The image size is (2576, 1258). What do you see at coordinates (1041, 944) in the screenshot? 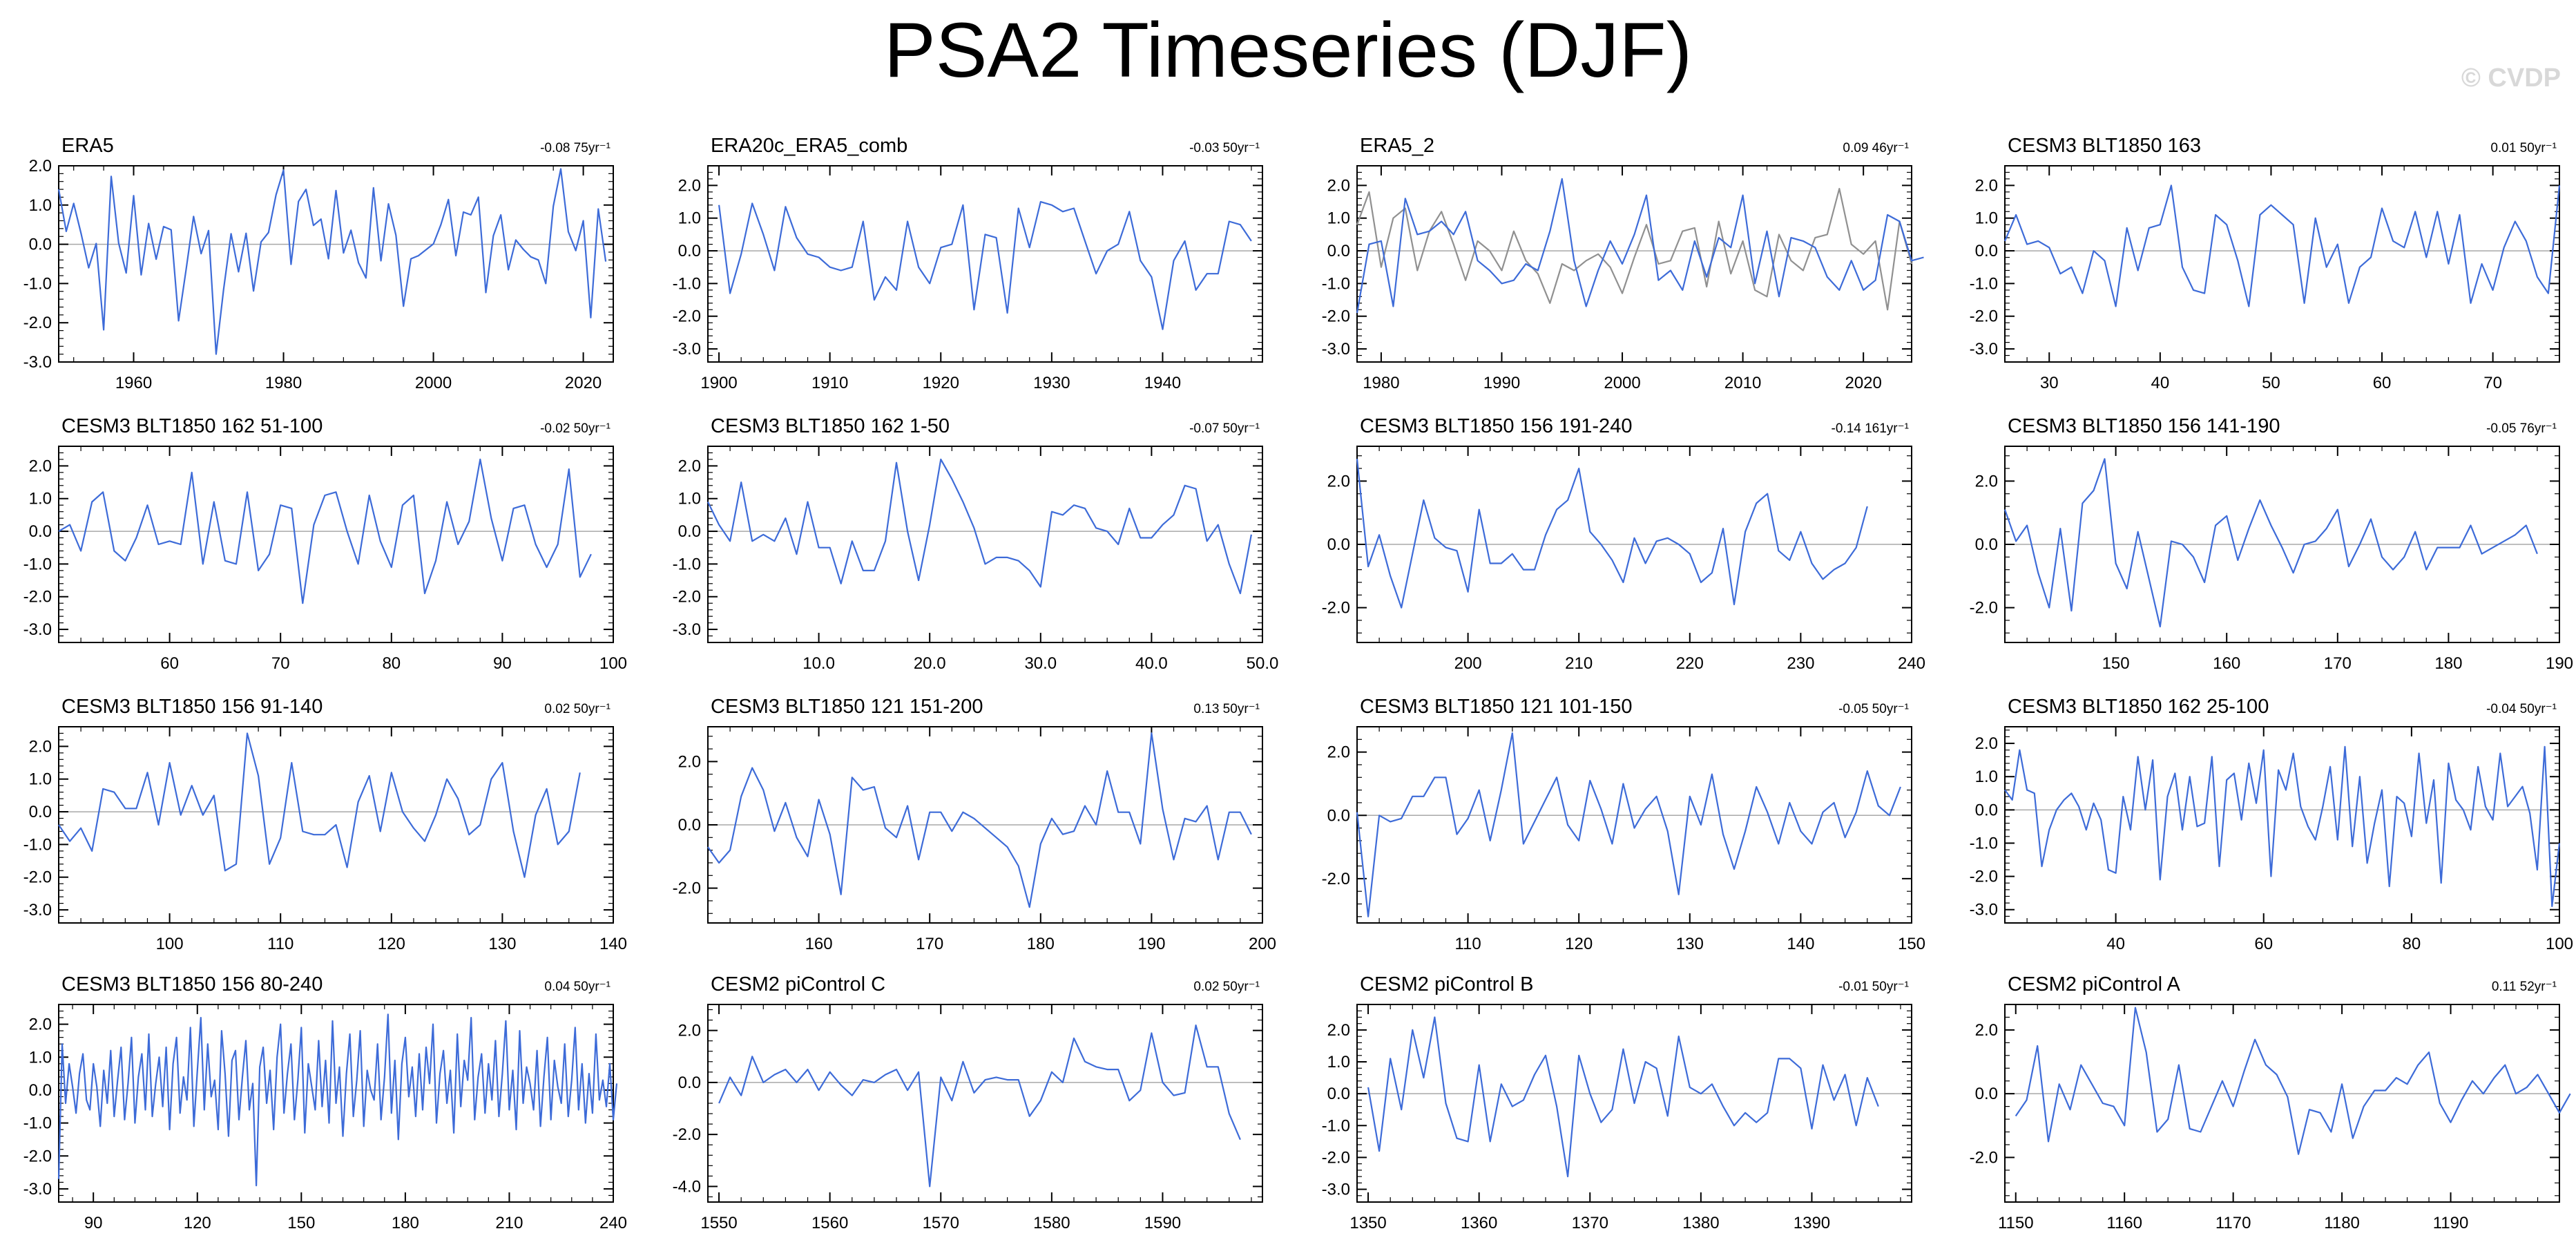
I see `x-tick-label: 180` at bounding box center [1041, 944].